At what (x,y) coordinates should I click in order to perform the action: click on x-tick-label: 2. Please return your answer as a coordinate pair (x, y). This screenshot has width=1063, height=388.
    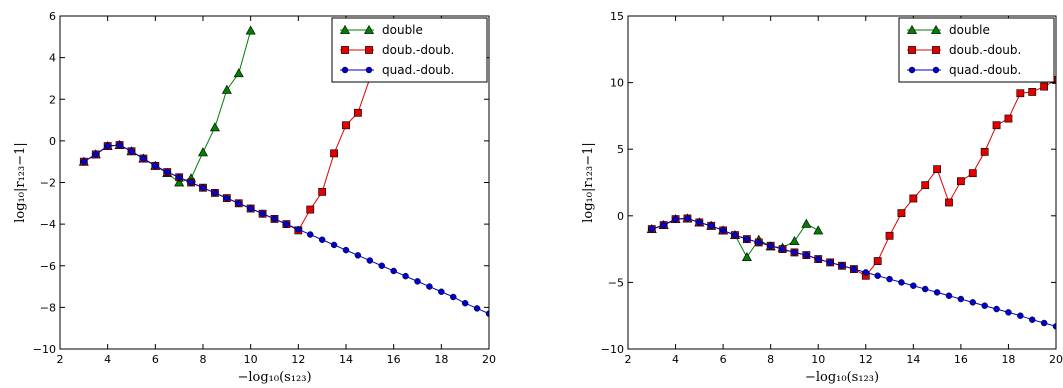
    Looking at the image, I should click on (628, 359).